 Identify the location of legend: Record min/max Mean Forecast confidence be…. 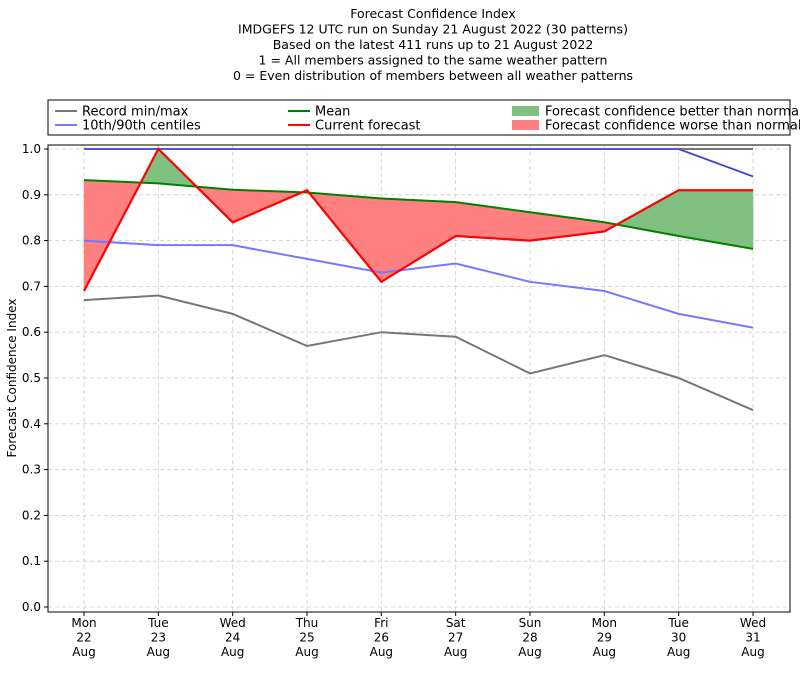
(427, 119).